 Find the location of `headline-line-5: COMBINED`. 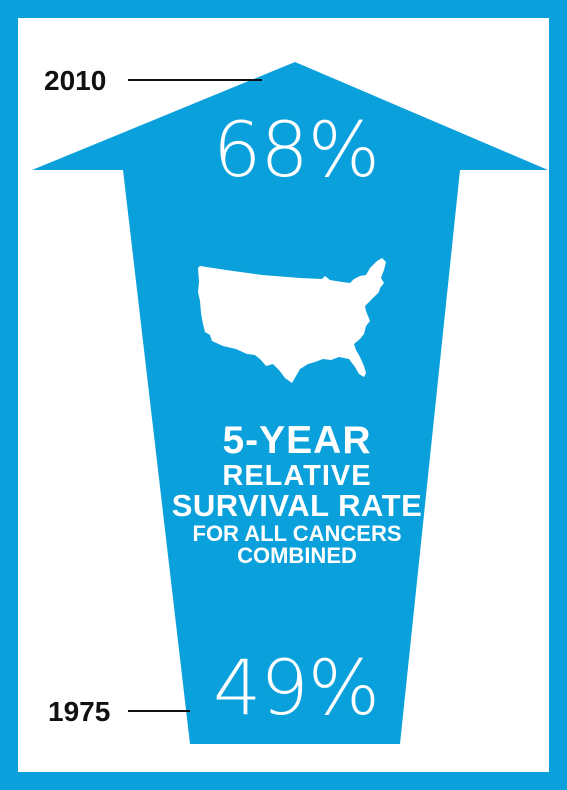

headline-line-5: COMBINED is located at coordinates (297, 555).